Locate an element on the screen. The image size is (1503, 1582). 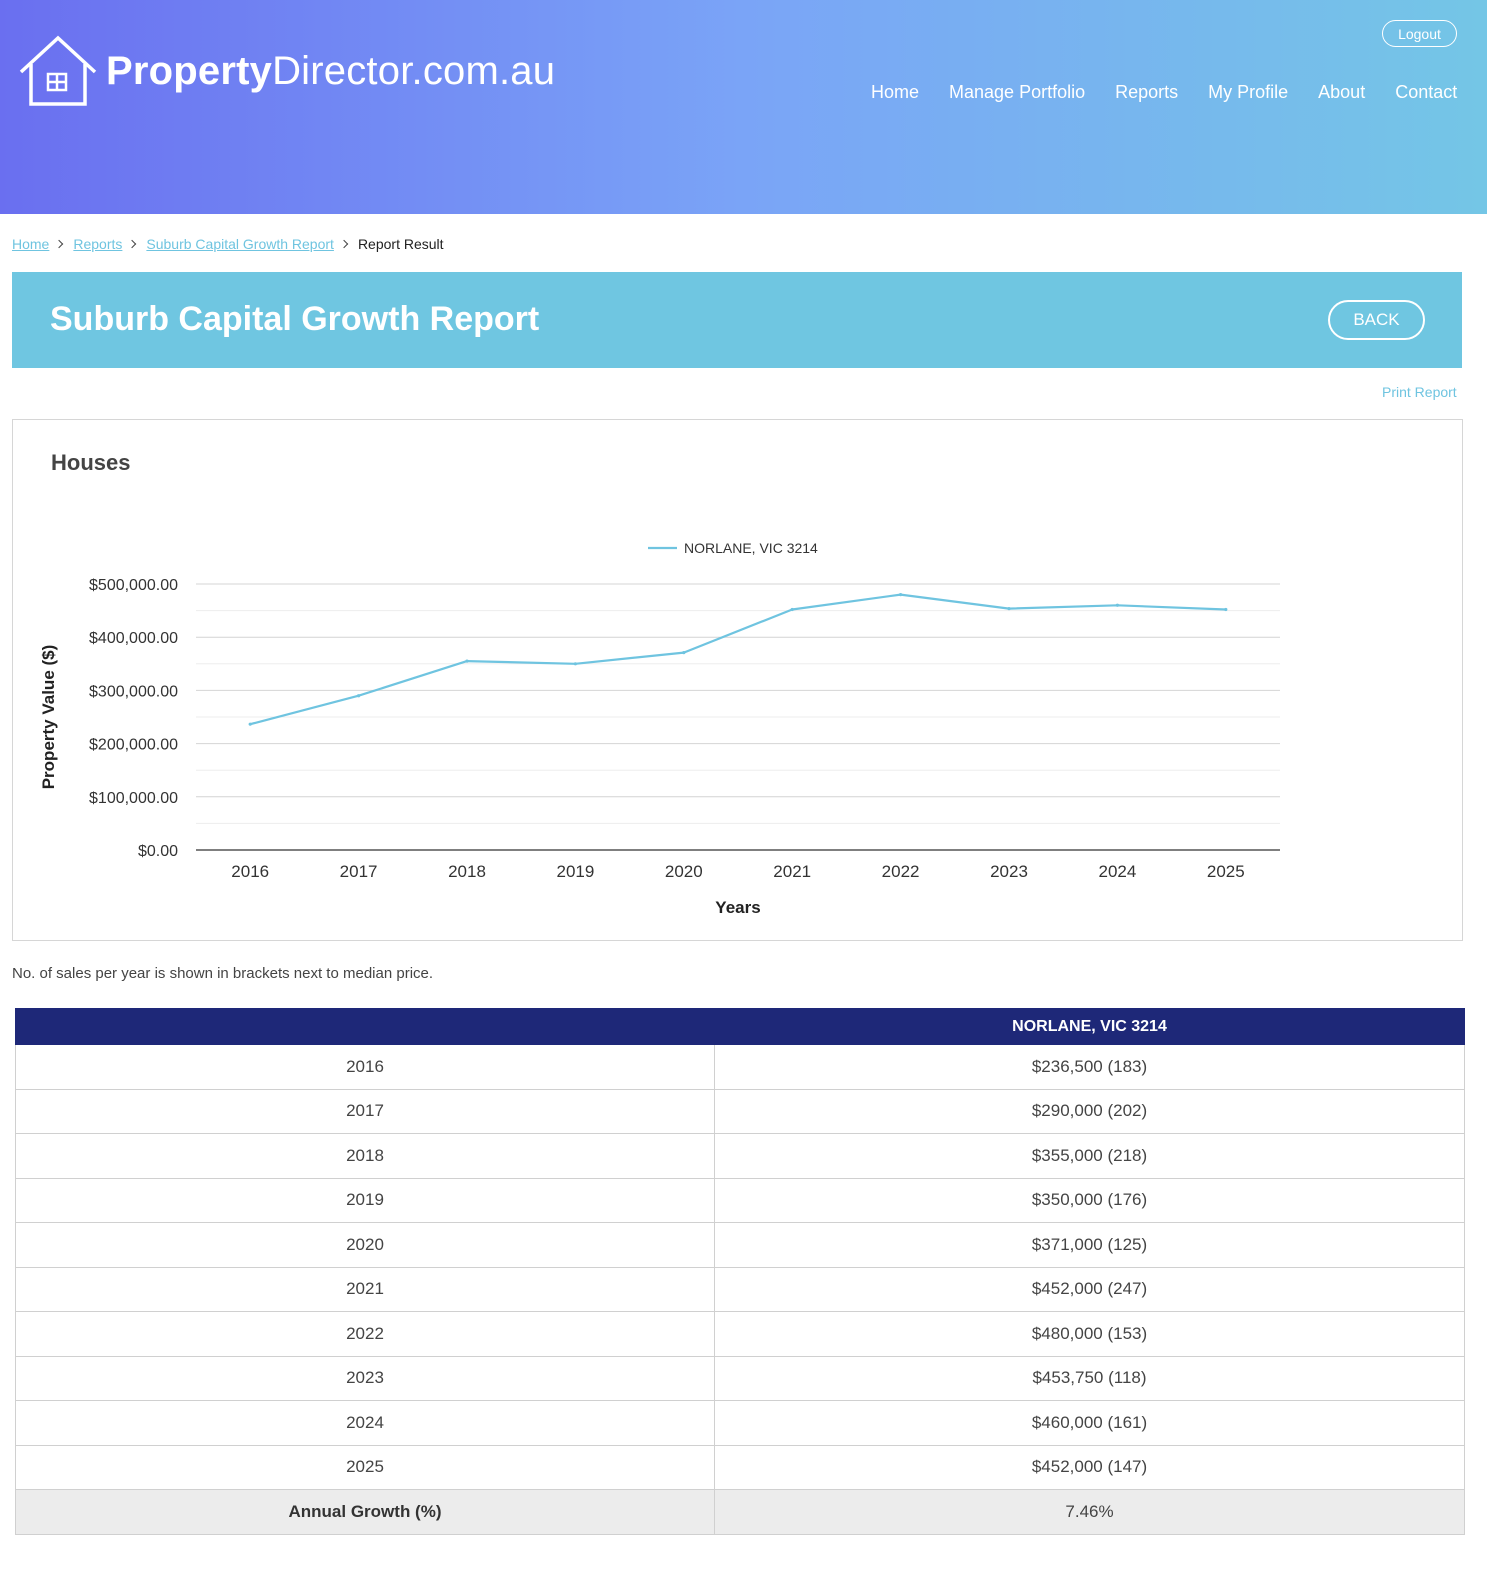
x-tick-label: 2017 is located at coordinates (359, 871).